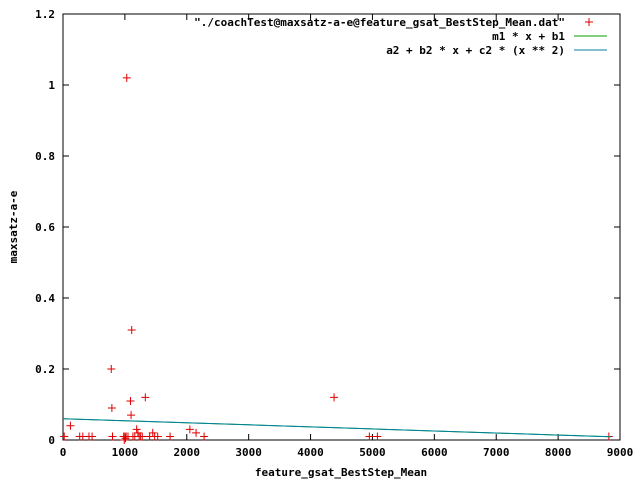 The height and width of the screenshot is (480, 640). What do you see at coordinates (45, 227) in the screenshot?
I see `y-tick-label: 0.6` at bounding box center [45, 227].